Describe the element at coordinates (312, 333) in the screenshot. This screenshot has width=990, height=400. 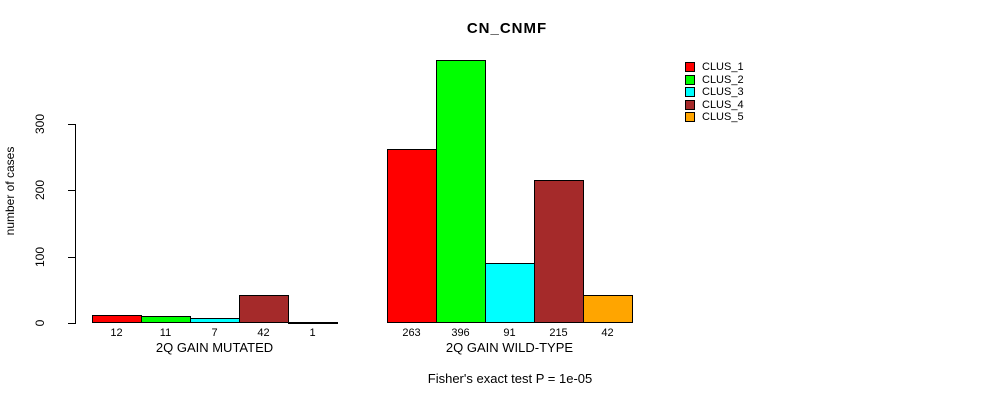
I see `bar-value-label: 1` at that location.